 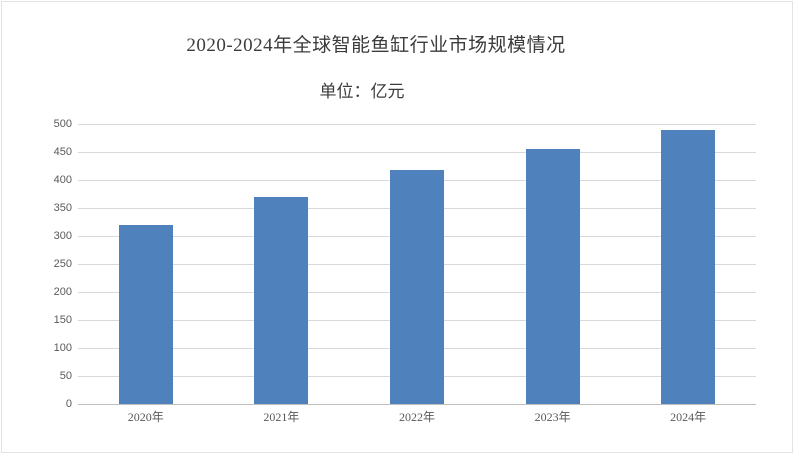 I want to click on x-tick-label-2023年: 2023年, so click(x=552, y=417).